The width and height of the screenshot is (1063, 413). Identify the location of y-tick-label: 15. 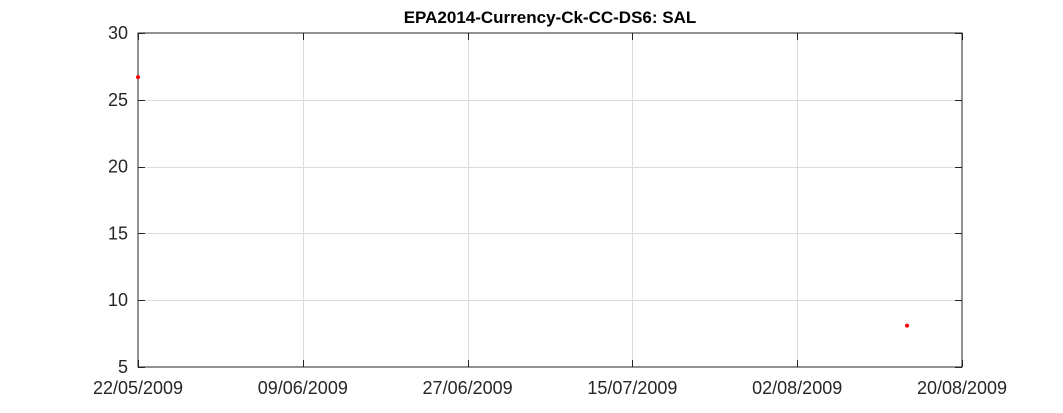
(118, 233).